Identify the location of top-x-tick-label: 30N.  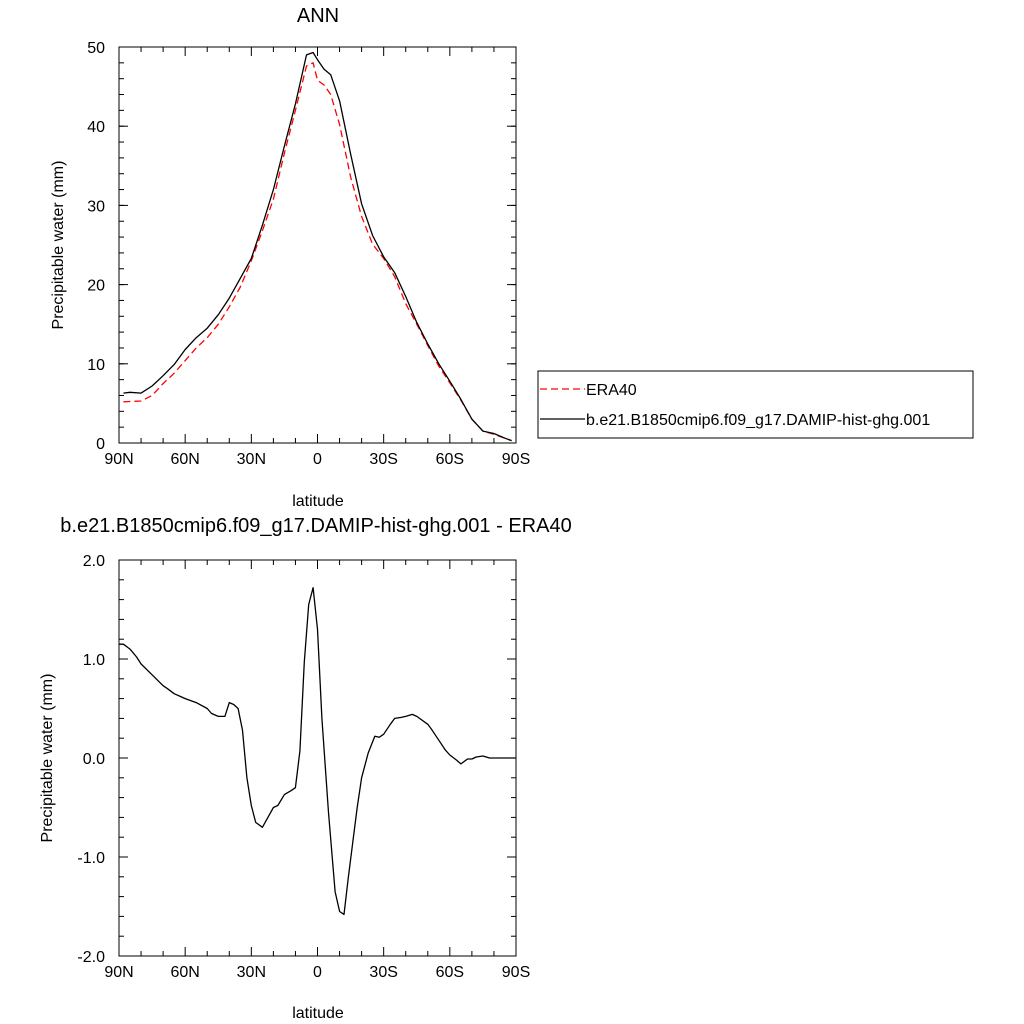
(251, 459).